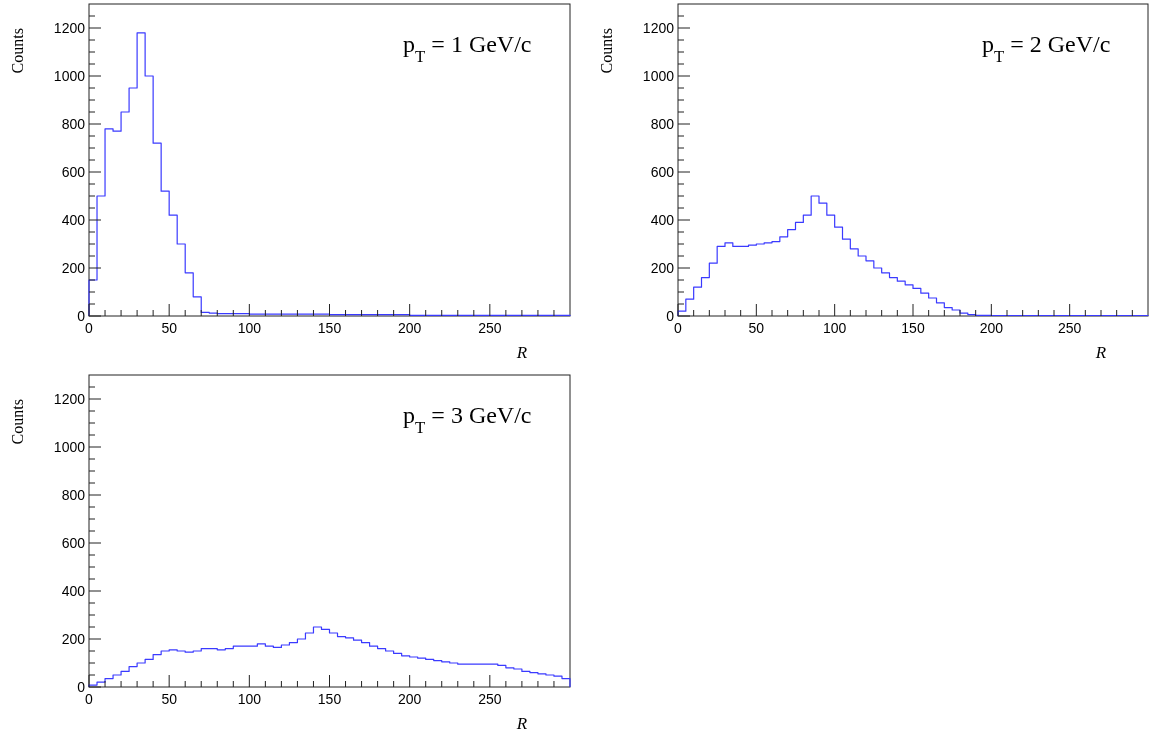 This screenshot has height=731, width=1157. Describe the element at coordinates (1046, 48) in the screenshot. I see `text: p$_{T}$ = 2 GeV/c` at that location.